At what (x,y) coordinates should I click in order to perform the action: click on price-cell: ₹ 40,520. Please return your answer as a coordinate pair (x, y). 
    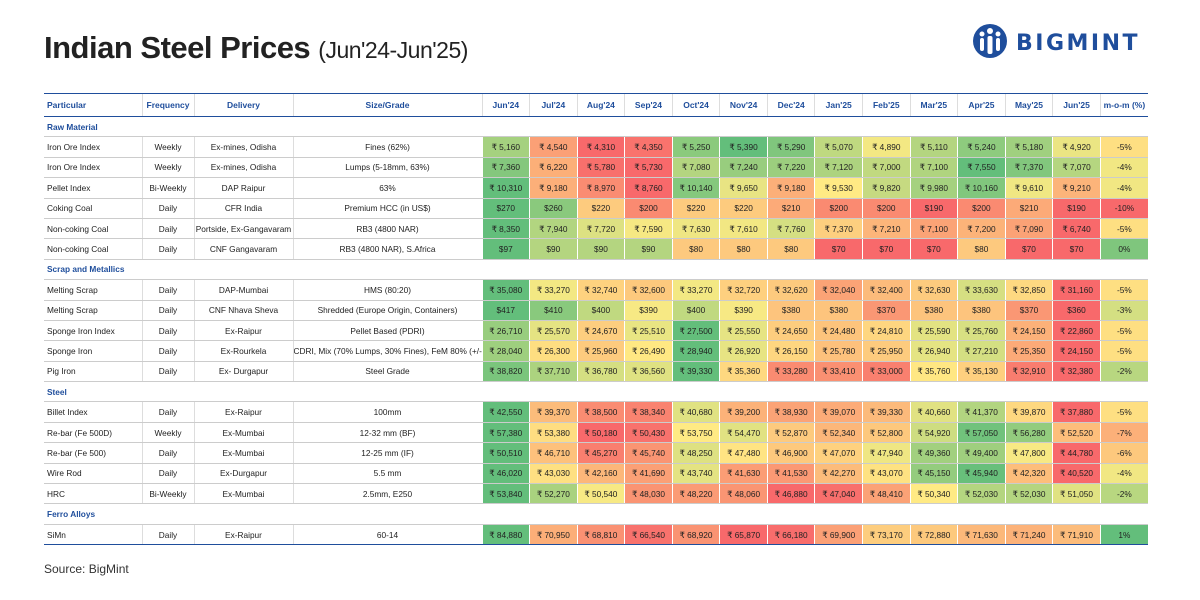
    Looking at the image, I should click on (1076, 474).